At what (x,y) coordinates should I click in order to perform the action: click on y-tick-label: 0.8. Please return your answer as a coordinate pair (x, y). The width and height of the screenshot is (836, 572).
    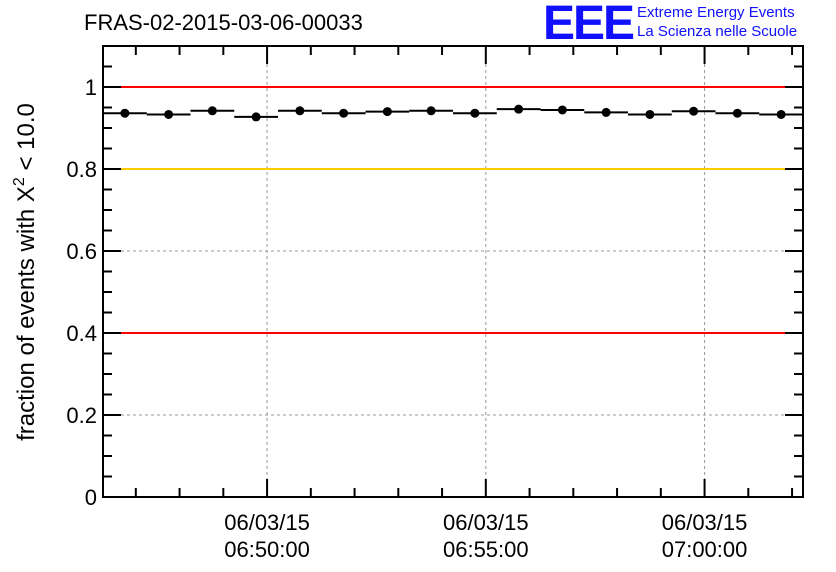
    Looking at the image, I should click on (81, 169).